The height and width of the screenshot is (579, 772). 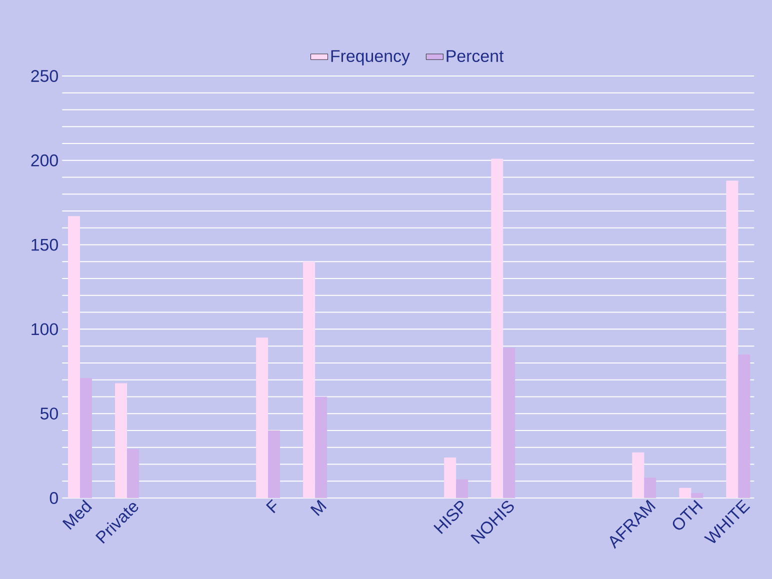 What do you see at coordinates (49, 414) in the screenshot?
I see `y-tick-label: 50` at bounding box center [49, 414].